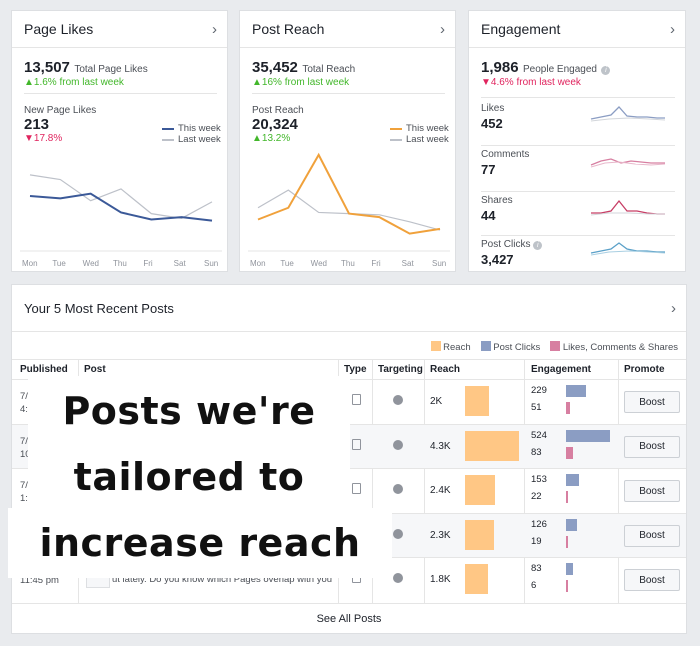  I want to click on page-likes-legend: This week Last week, so click(191, 134).